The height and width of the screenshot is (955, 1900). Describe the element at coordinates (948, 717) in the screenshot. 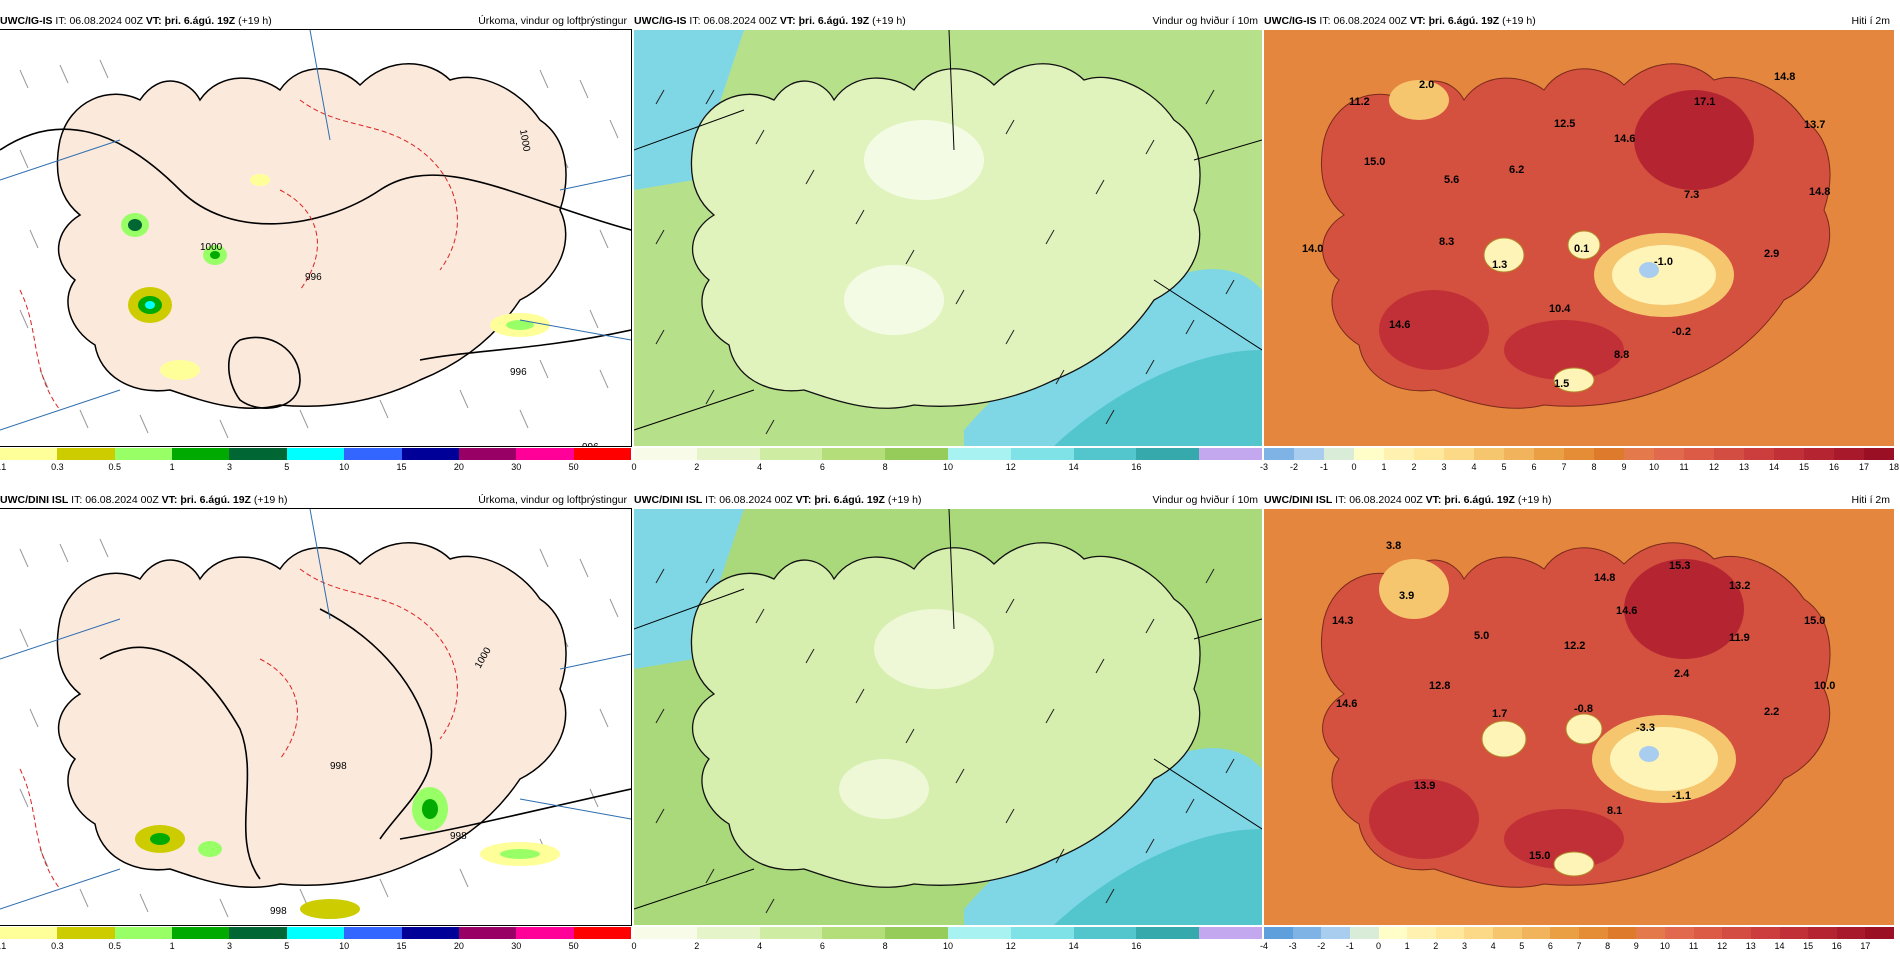

I see `wind-map-svg` at that location.